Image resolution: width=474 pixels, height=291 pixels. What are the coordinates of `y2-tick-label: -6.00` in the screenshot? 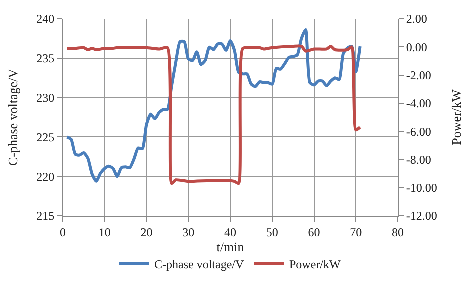 It's located at (419, 131).